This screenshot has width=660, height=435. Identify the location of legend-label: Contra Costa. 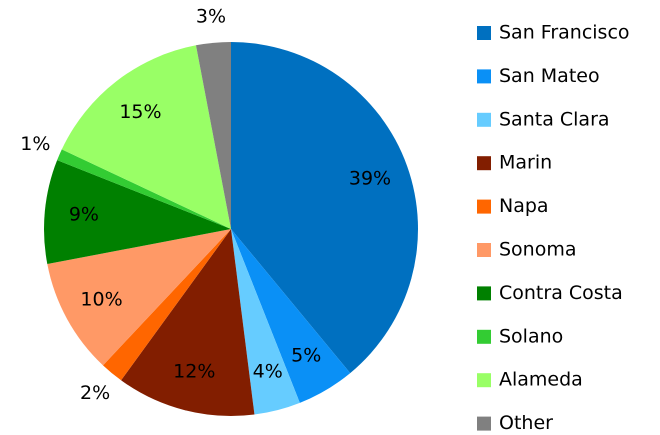
(561, 293).